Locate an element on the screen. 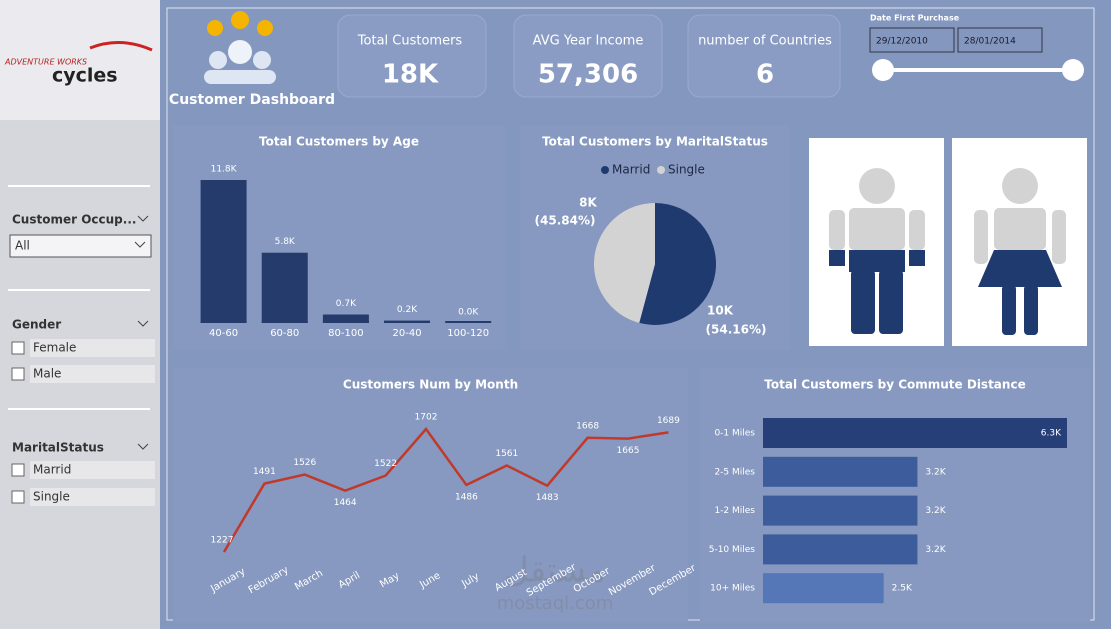 The width and height of the screenshot is (1111, 629). data-label: 5.8K is located at coordinates (285, 242).